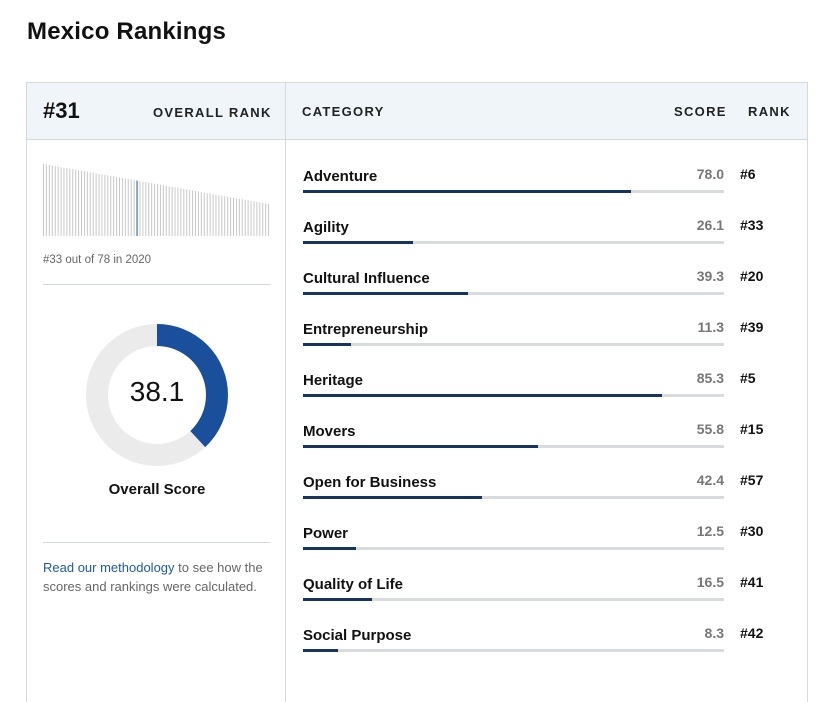 This screenshot has height=702, width=838. What do you see at coordinates (752, 633) in the screenshot?
I see `category-rank: #42` at bounding box center [752, 633].